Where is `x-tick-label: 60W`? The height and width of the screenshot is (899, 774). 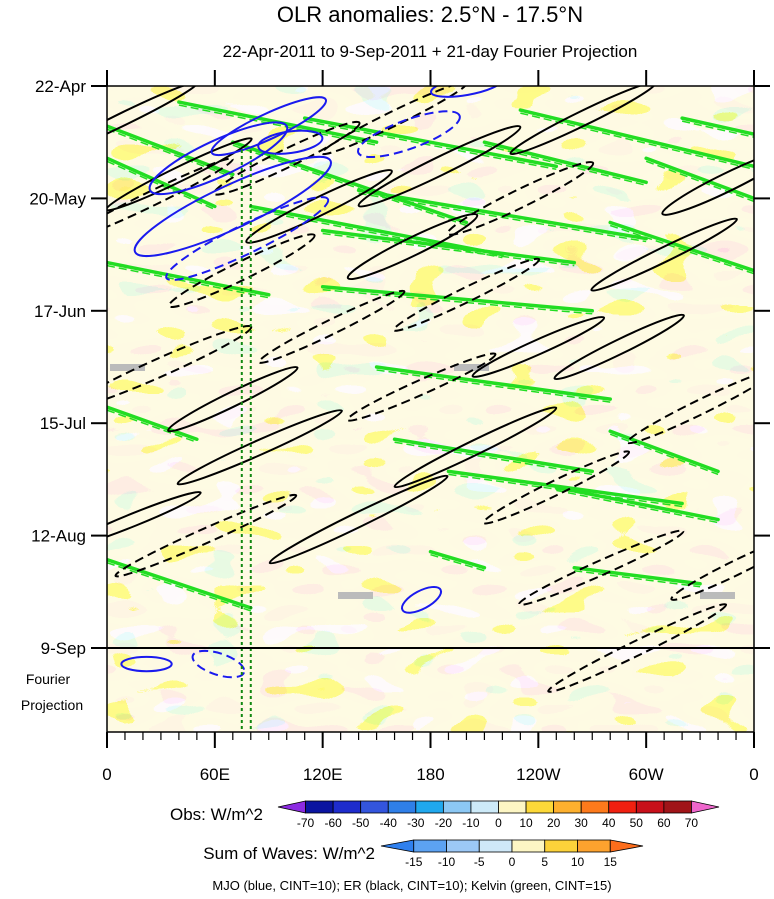
x-tick-label: 60W is located at coordinates (646, 774).